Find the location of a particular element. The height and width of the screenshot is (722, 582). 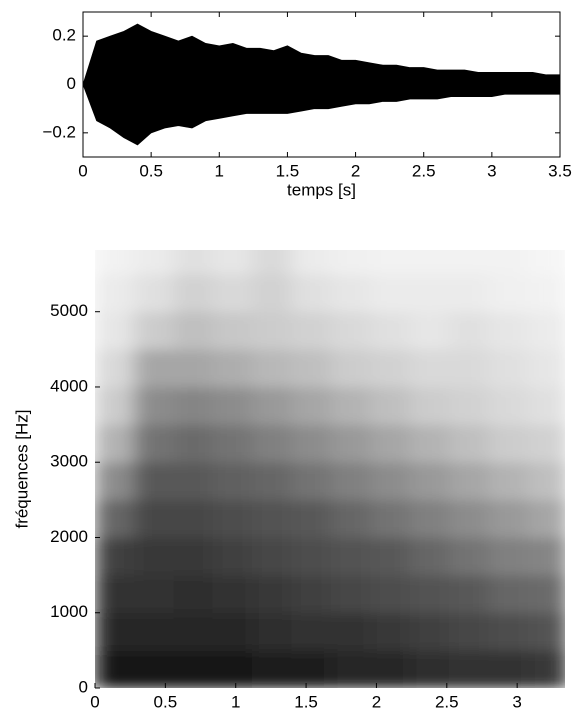

x-tick-label: 2.5 is located at coordinates (424, 170).